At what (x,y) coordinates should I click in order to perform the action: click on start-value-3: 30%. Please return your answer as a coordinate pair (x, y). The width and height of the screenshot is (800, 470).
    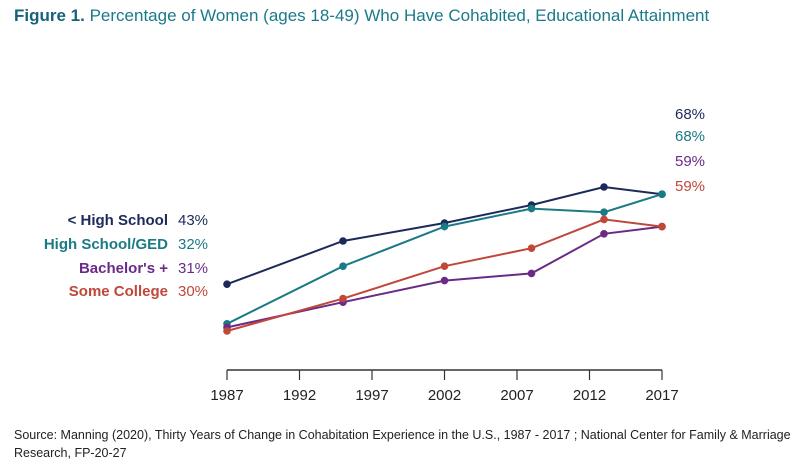
    Looking at the image, I should click on (193, 291).